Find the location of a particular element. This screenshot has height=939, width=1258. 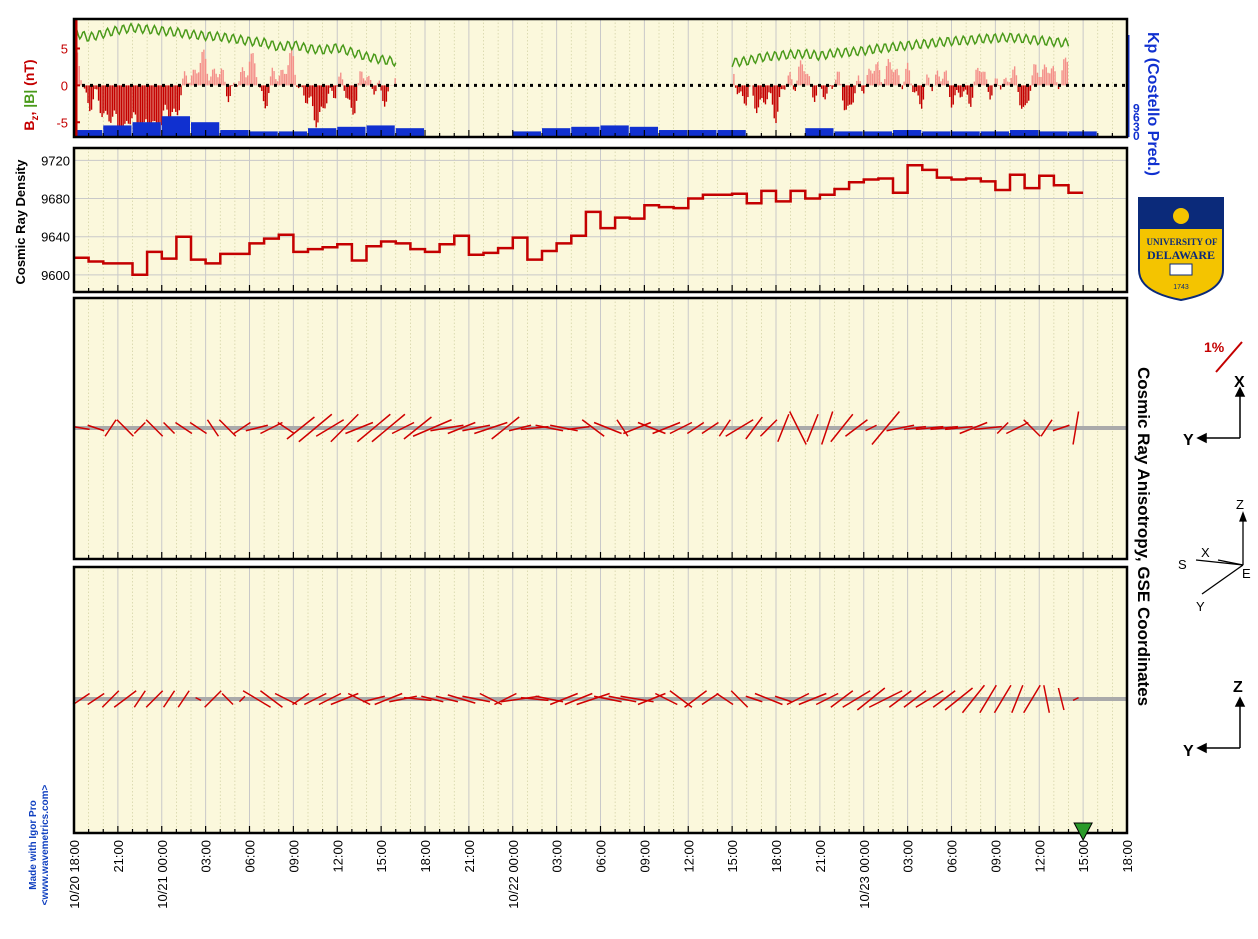

bfield-ylabel: Bz, |B| (nT) is located at coordinates (31, 94).